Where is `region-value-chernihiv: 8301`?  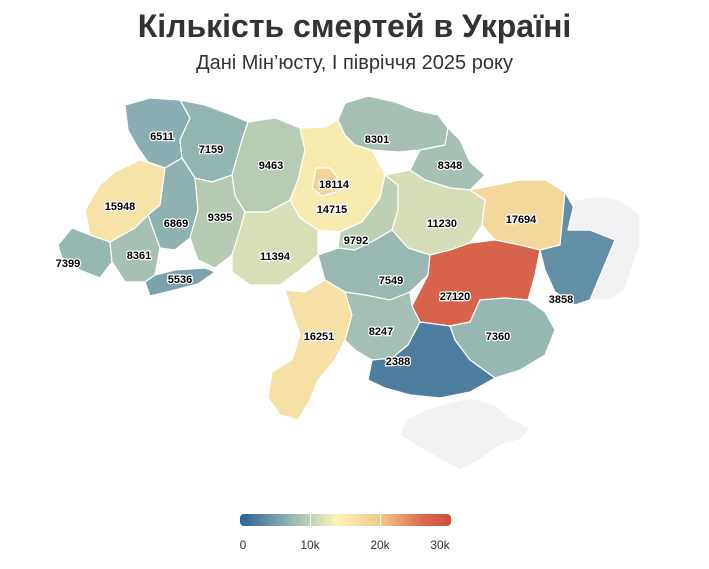 region-value-chernihiv: 8301 is located at coordinates (377, 140).